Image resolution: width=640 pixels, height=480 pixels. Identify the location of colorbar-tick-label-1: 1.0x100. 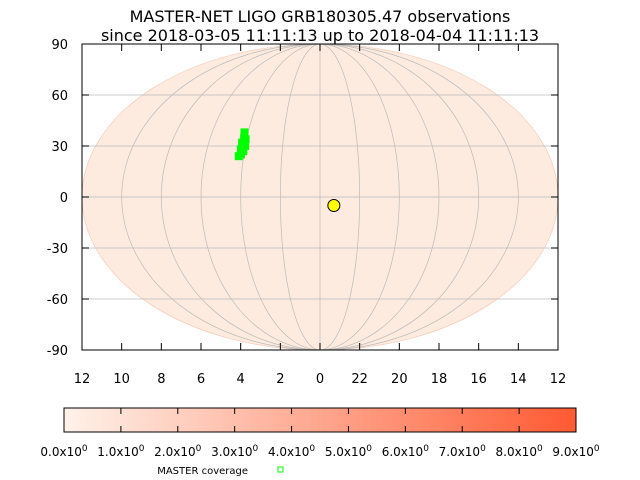
(120, 451).